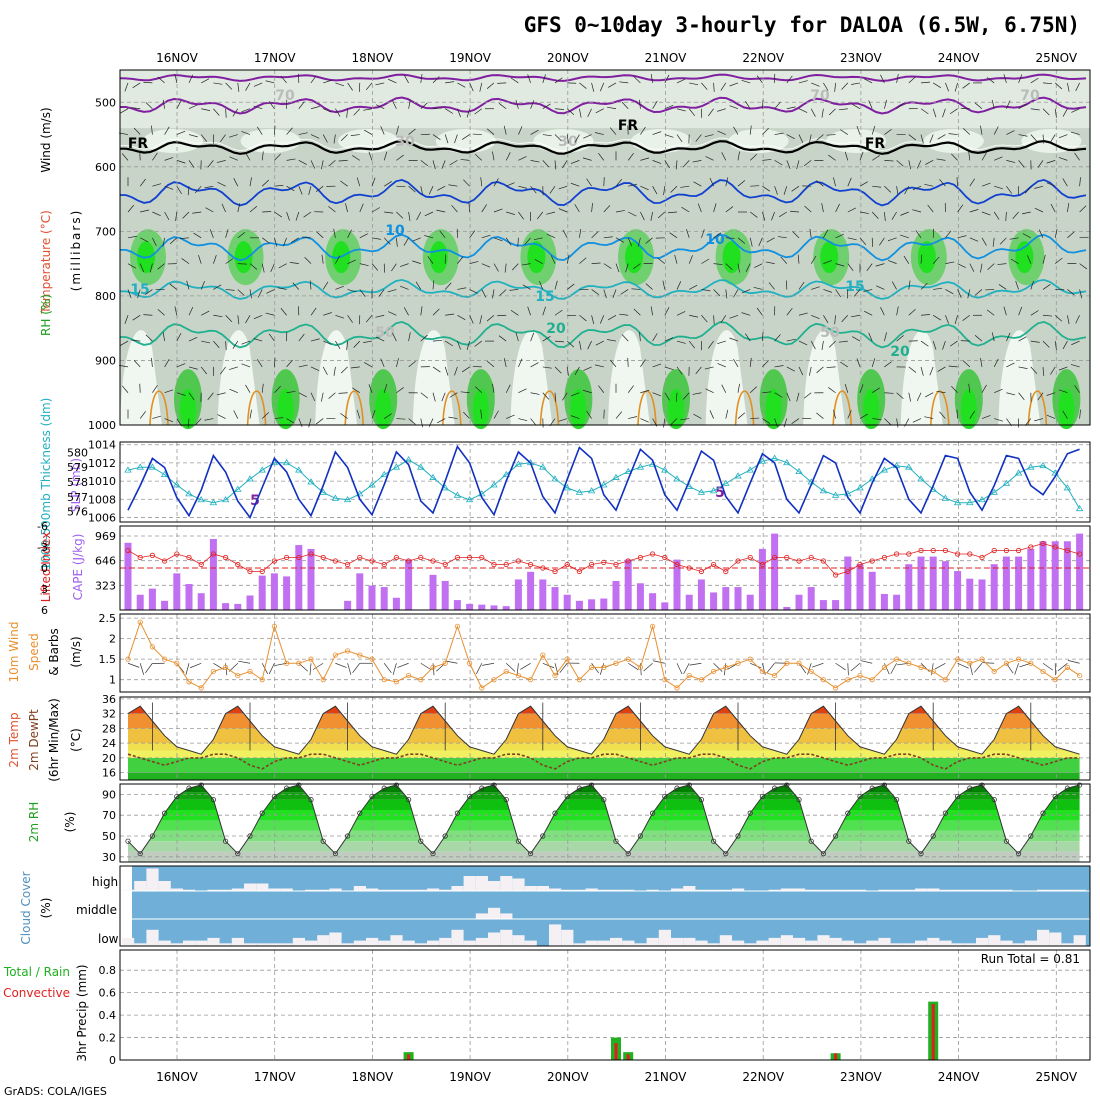 This screenshot has height=1104, width=1100. What do you see at coordinates (105, 360) in the screenshot?
I see `pressure-tick-label: 900` at bounding box center [105, 360].